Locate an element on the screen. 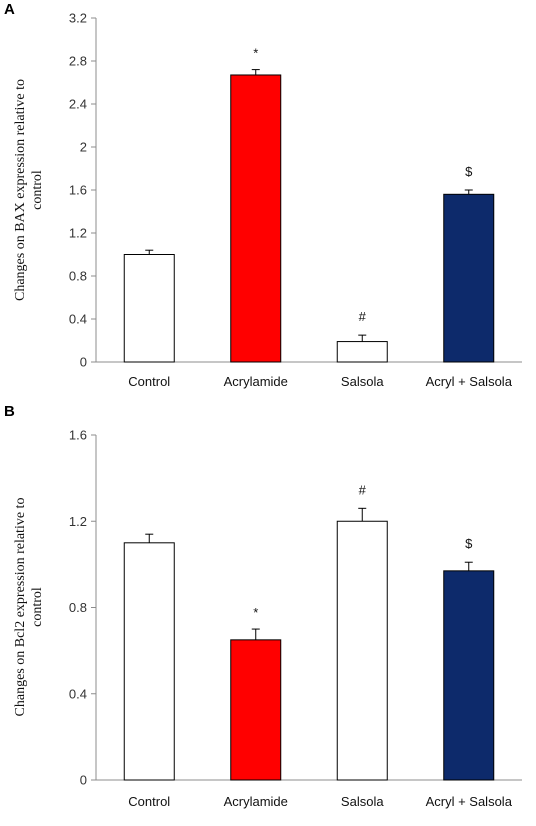 The width and height of the screenshot is (536, 826). y-tick-label: 3.2 is located at coordinates (78, 18).